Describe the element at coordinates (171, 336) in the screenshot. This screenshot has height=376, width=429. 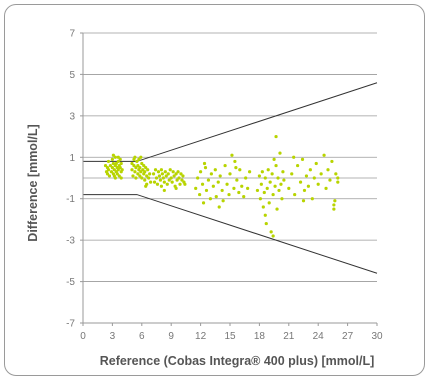
I see `x-tick-label: 9` at that location.